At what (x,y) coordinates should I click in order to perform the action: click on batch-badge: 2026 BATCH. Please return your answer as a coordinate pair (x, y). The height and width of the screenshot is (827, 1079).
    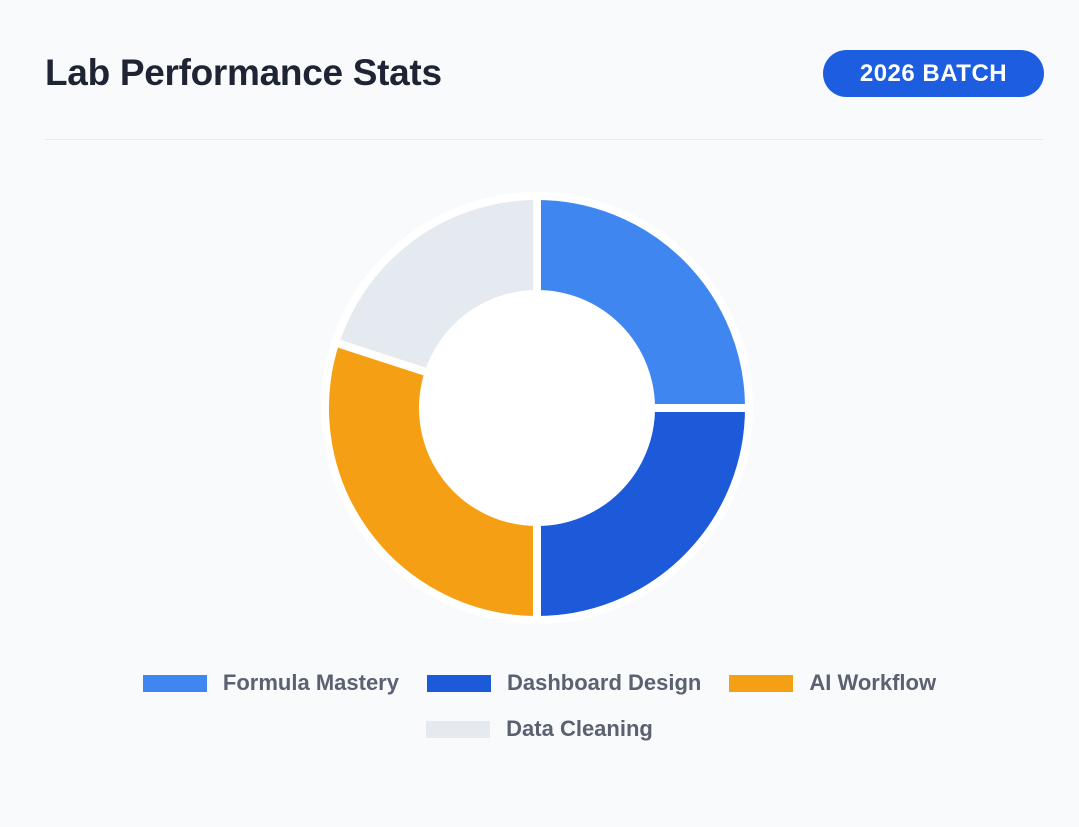
    Looking at the image, I should click on (933, 73).